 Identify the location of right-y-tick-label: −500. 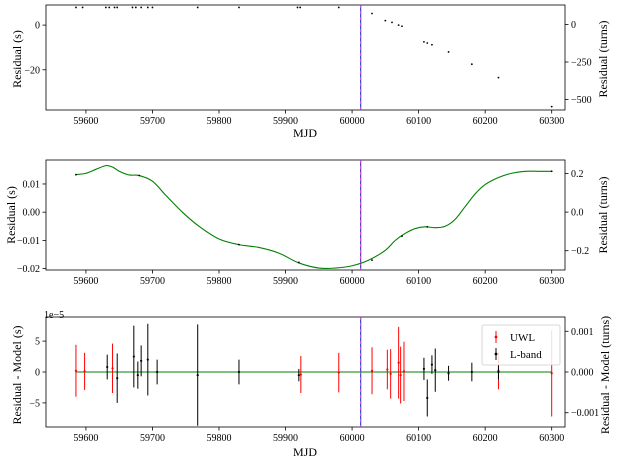
(581, 100).